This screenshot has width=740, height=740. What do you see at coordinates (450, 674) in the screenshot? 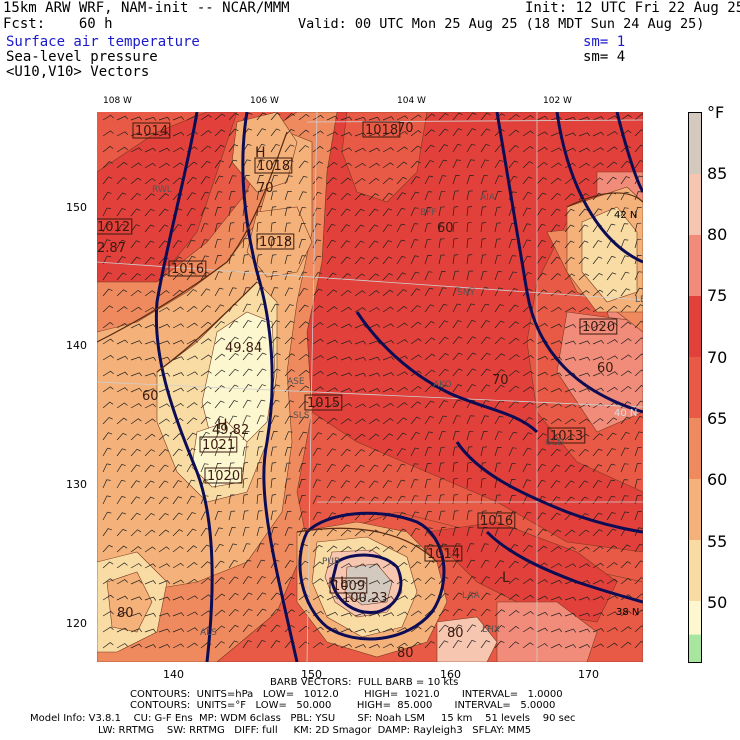
I see `x-tick-160: 160` at bounding box center [450, 674].